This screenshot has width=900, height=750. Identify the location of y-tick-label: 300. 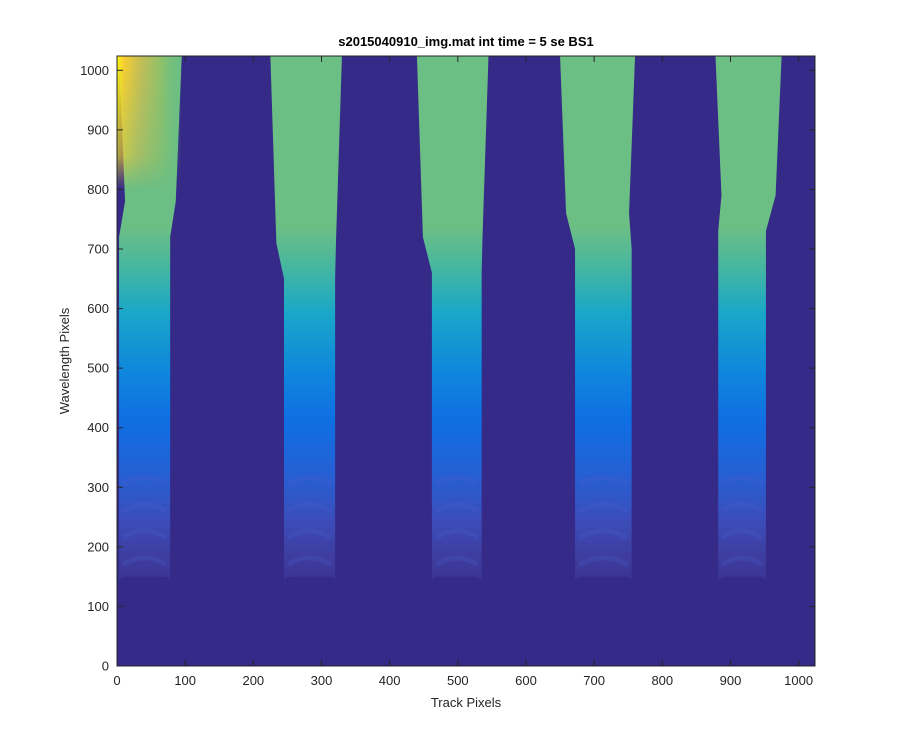
(98, 487).